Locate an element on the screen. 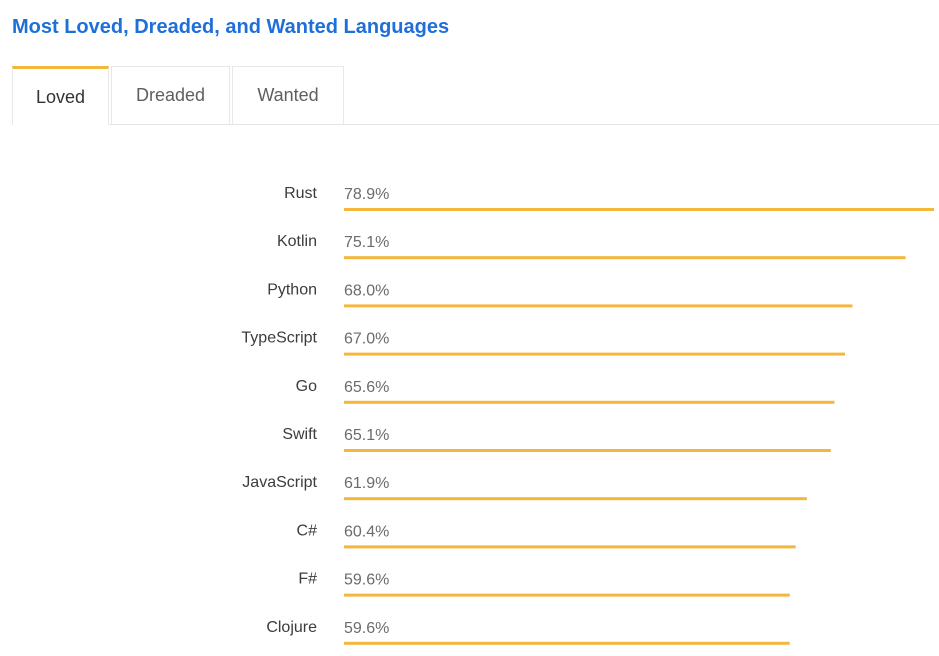 Image resolution: width=939 pixels, height=656 pixels. value-label-rust: 78.9% is located at coordinates (366, 194).